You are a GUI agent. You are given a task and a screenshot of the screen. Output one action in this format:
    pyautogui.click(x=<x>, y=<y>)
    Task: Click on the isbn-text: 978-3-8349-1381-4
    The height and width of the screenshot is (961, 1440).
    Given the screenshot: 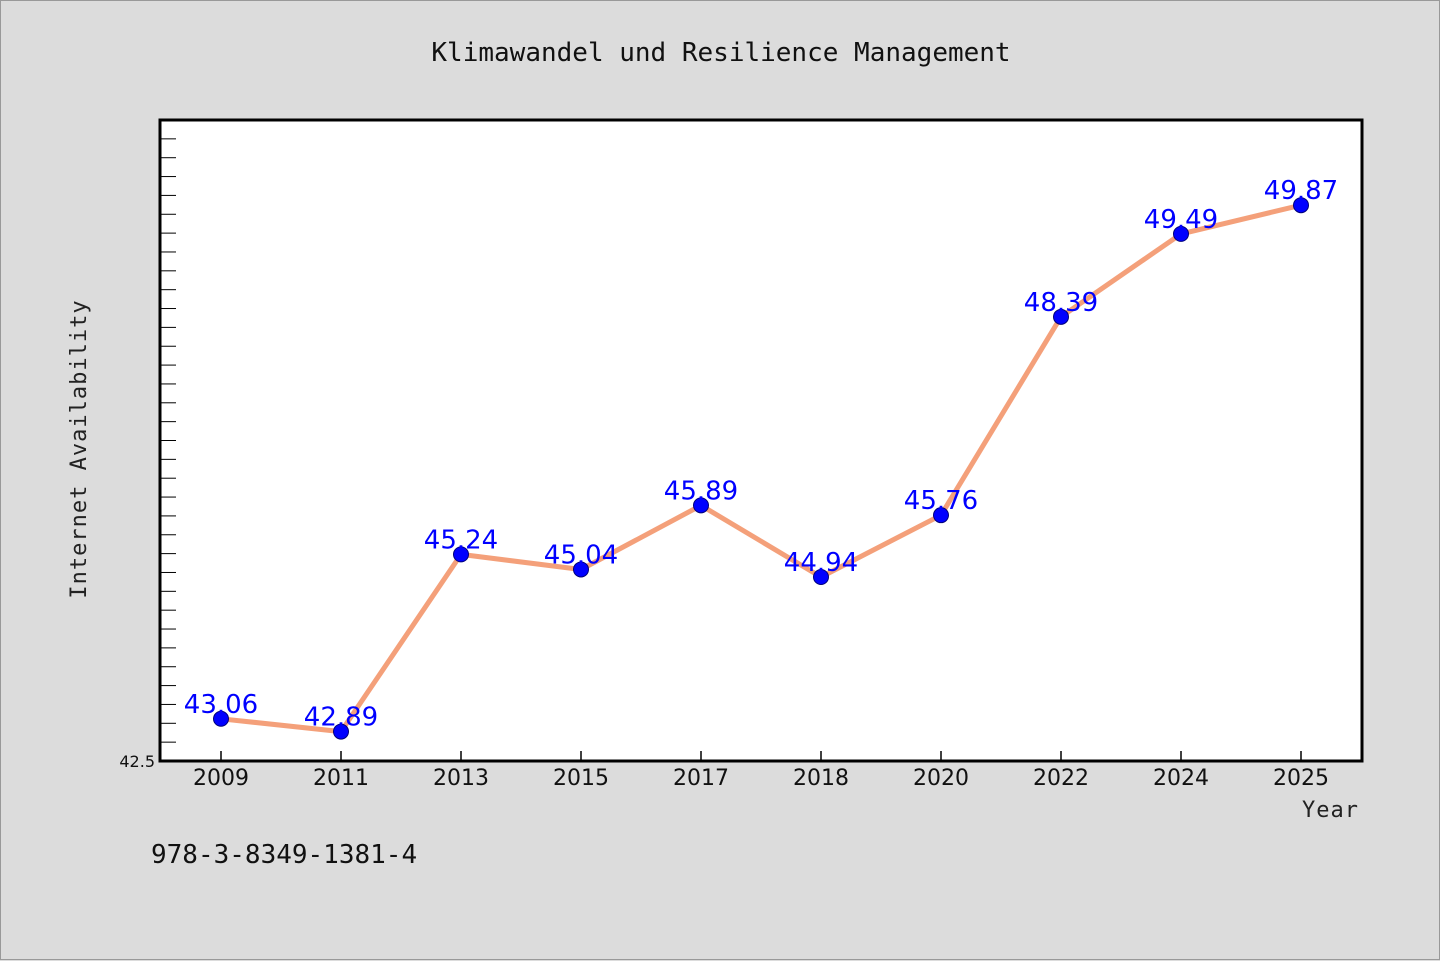 What is the action you would take?
    pyautogui.click(x=284, y=855)
    